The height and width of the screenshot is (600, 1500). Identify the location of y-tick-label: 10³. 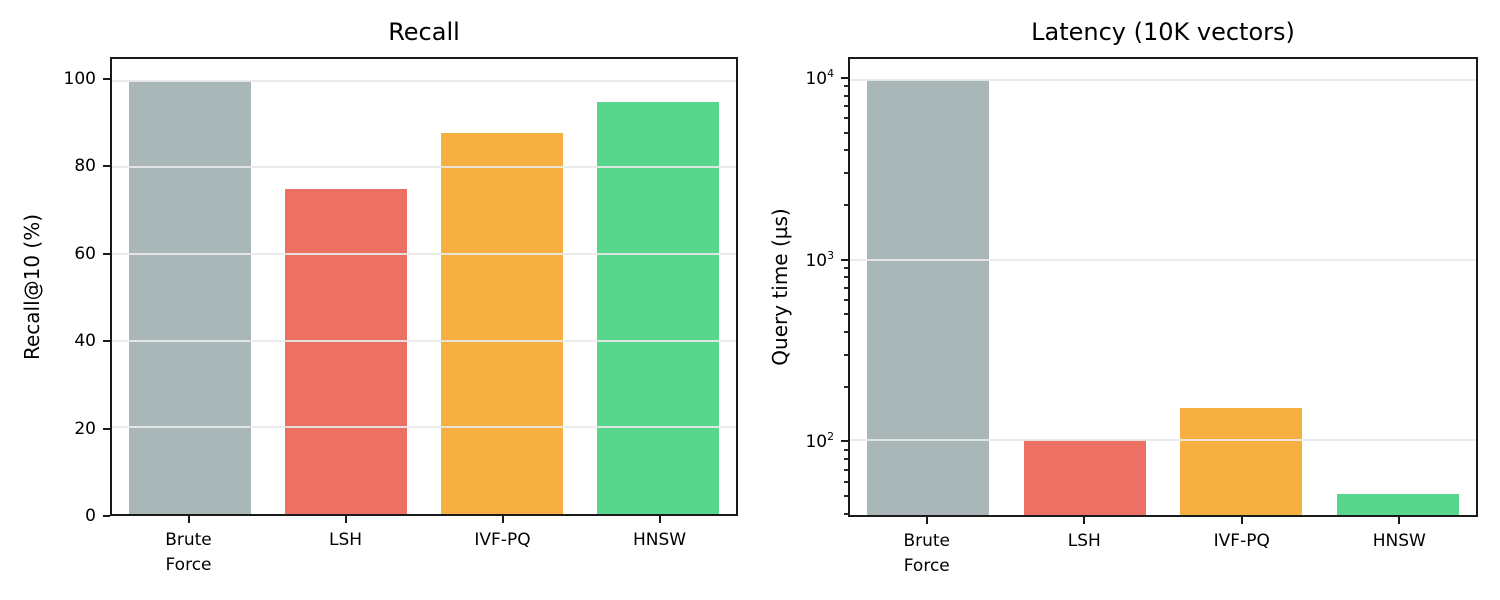
(819, 259).